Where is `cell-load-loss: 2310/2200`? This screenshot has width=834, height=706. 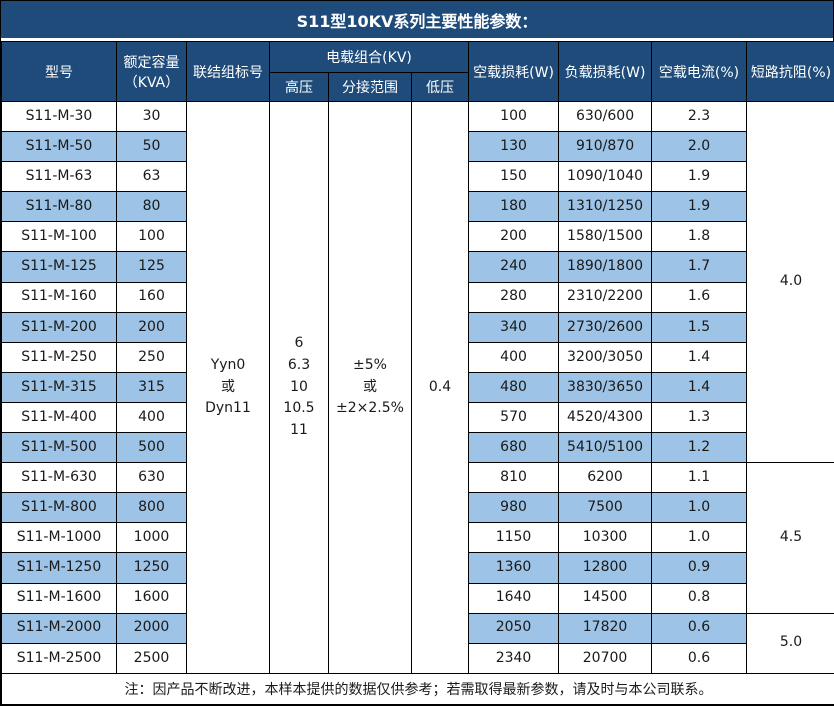 cell-load-loss: 2310/2200 is located at coordinates (605, 297).